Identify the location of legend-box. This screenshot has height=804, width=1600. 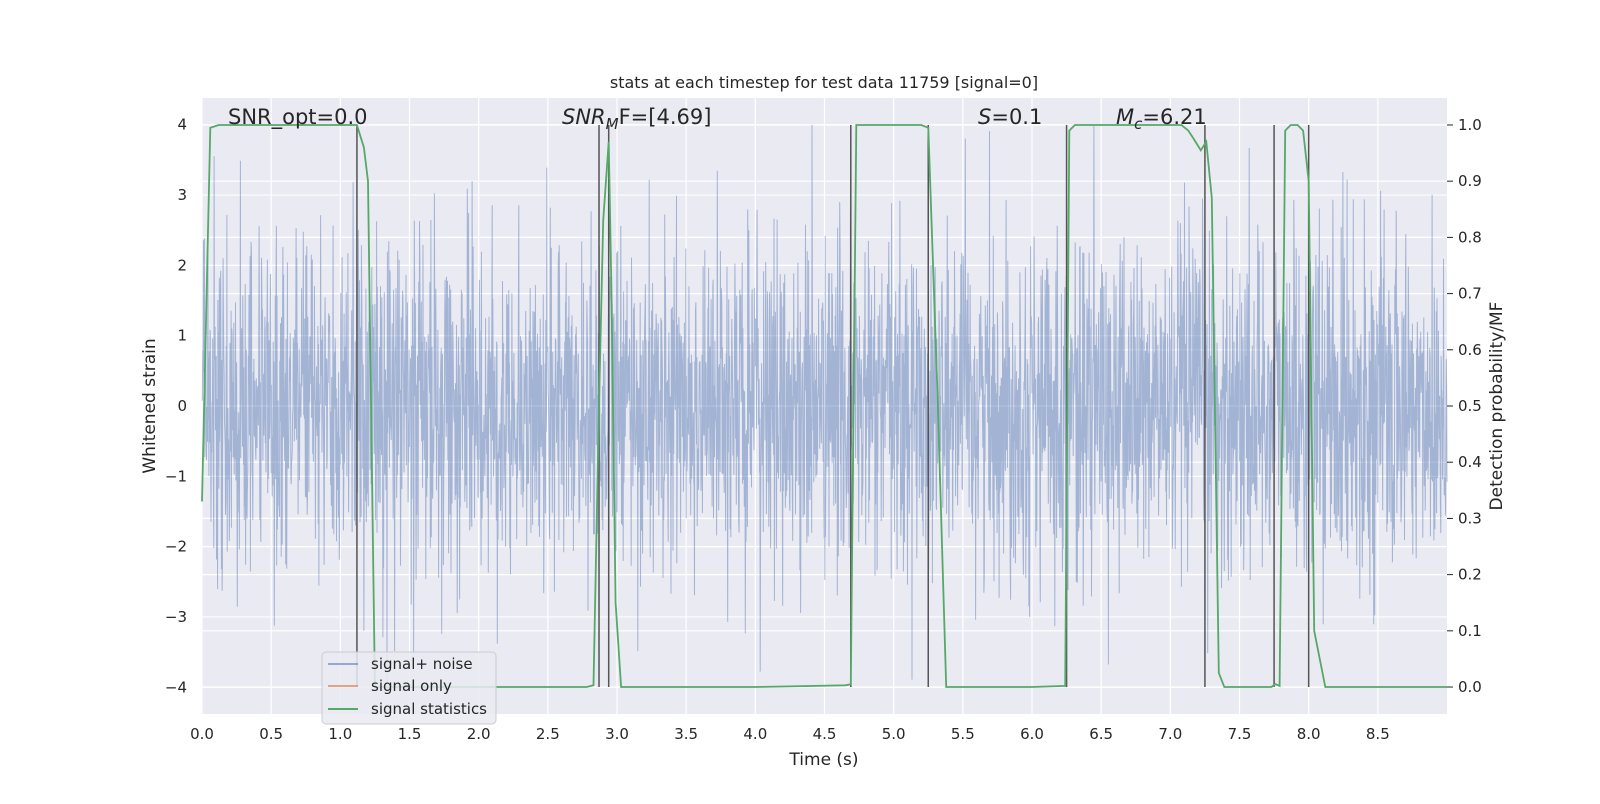
(409, 688).